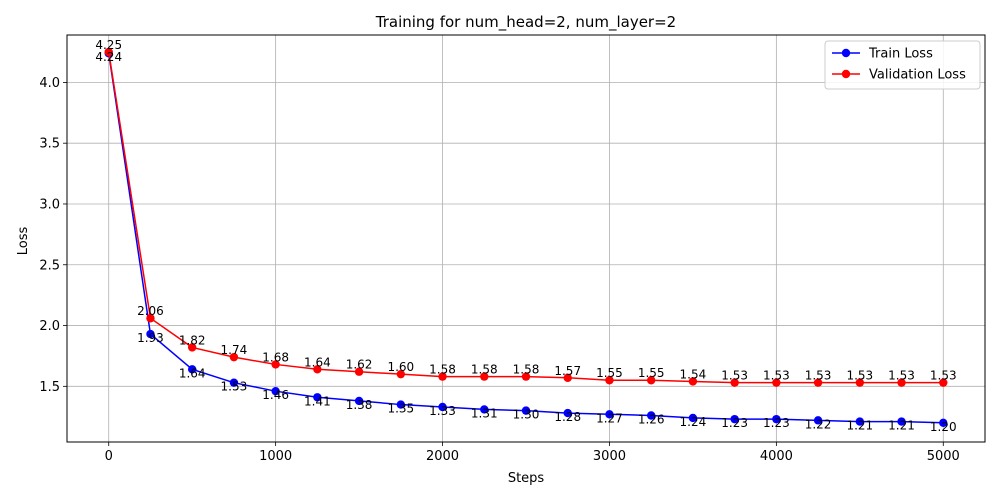 Image resolution: width=1000 pixels, height=500 pixels. Describe the element at coordinates (359, 365) in the screenshot. I see `data-label: 1.62` at that location.